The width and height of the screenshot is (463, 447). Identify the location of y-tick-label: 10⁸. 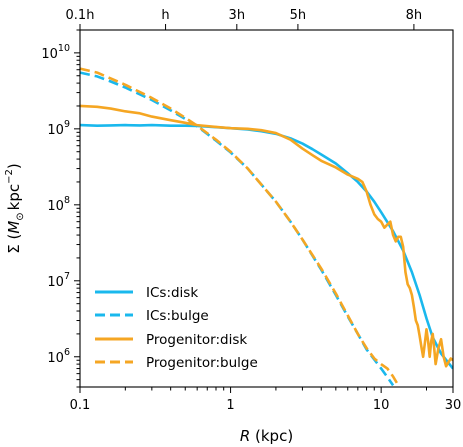
(58, 204).